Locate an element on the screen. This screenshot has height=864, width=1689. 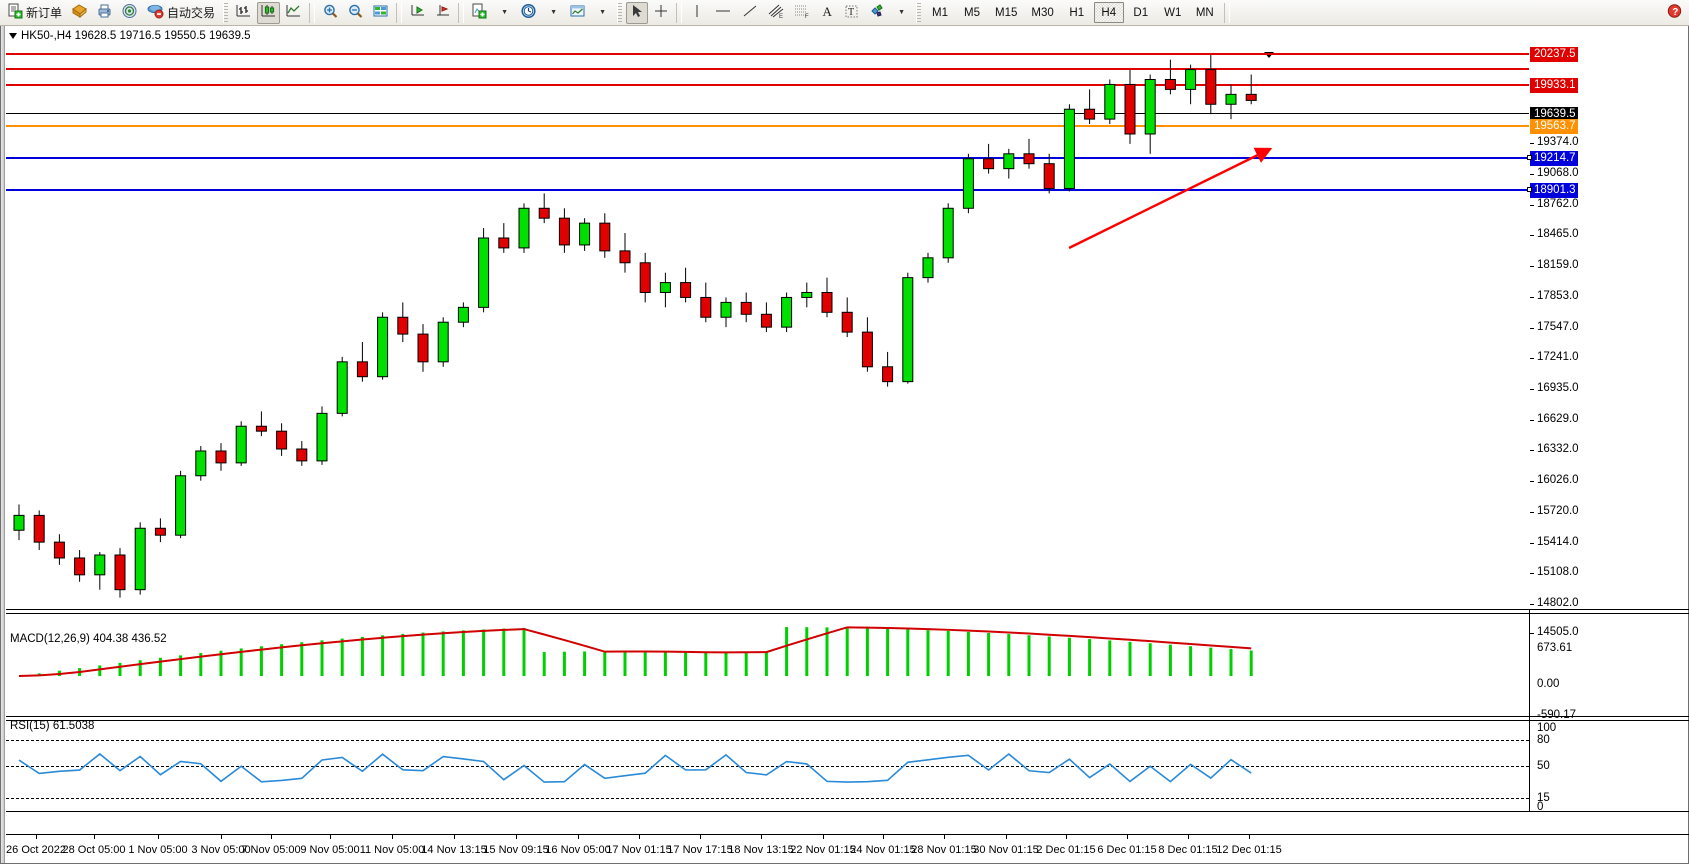
price-tag-19214-7: 19214.7 is located at coordinates (1554, 158).